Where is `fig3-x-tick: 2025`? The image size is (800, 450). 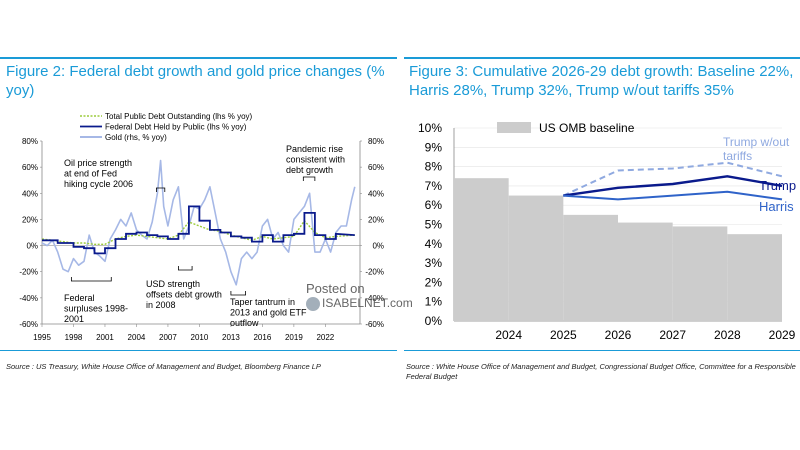 fig3-x-tick: 2025 is located at coordinates (563, 335).